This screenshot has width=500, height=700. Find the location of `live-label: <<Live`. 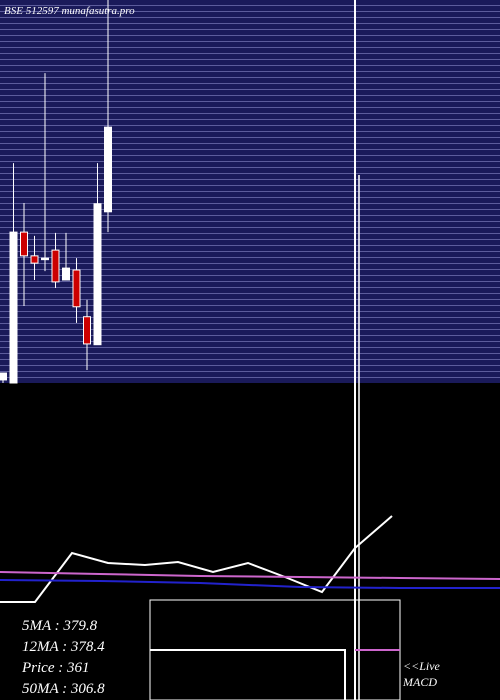

live-label: <<Live is located at coordinates (422, 666).